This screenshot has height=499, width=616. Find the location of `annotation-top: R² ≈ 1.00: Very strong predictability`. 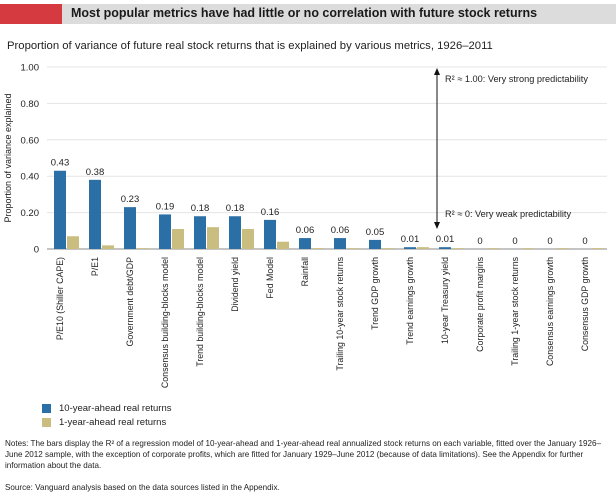

annotation-top: R² ≈ 1.00: Very strong predictability is located at coordinates (516, 79).